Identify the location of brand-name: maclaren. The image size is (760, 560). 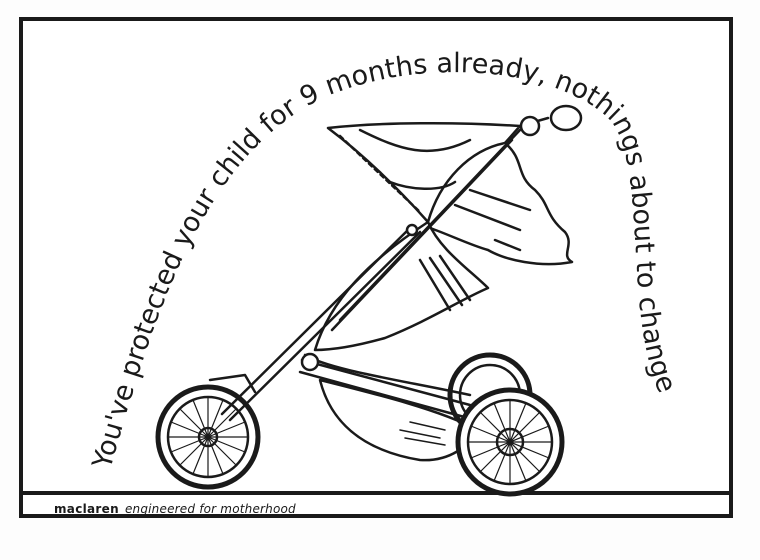
(86, 509).